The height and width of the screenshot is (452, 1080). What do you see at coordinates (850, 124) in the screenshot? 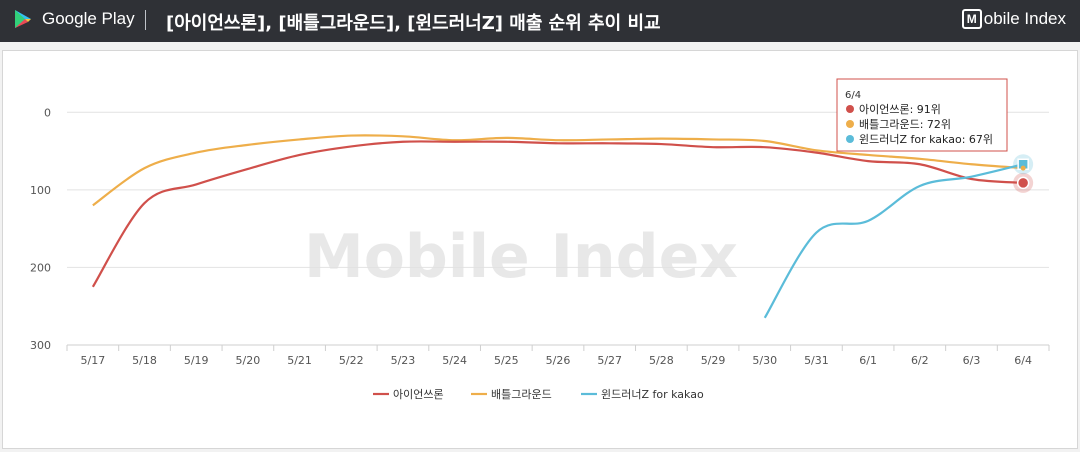
I see `tooltip-dot-battle` at bounding box center [850, 124].